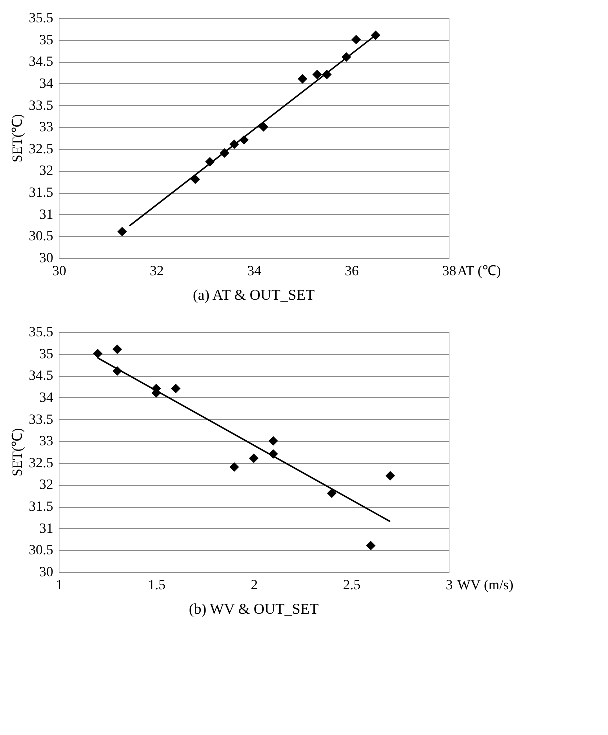  What do you see at coordinates (254, 586) in the screenshot?
I see `x-tick-label: 2` at bounding box center [254, 586].